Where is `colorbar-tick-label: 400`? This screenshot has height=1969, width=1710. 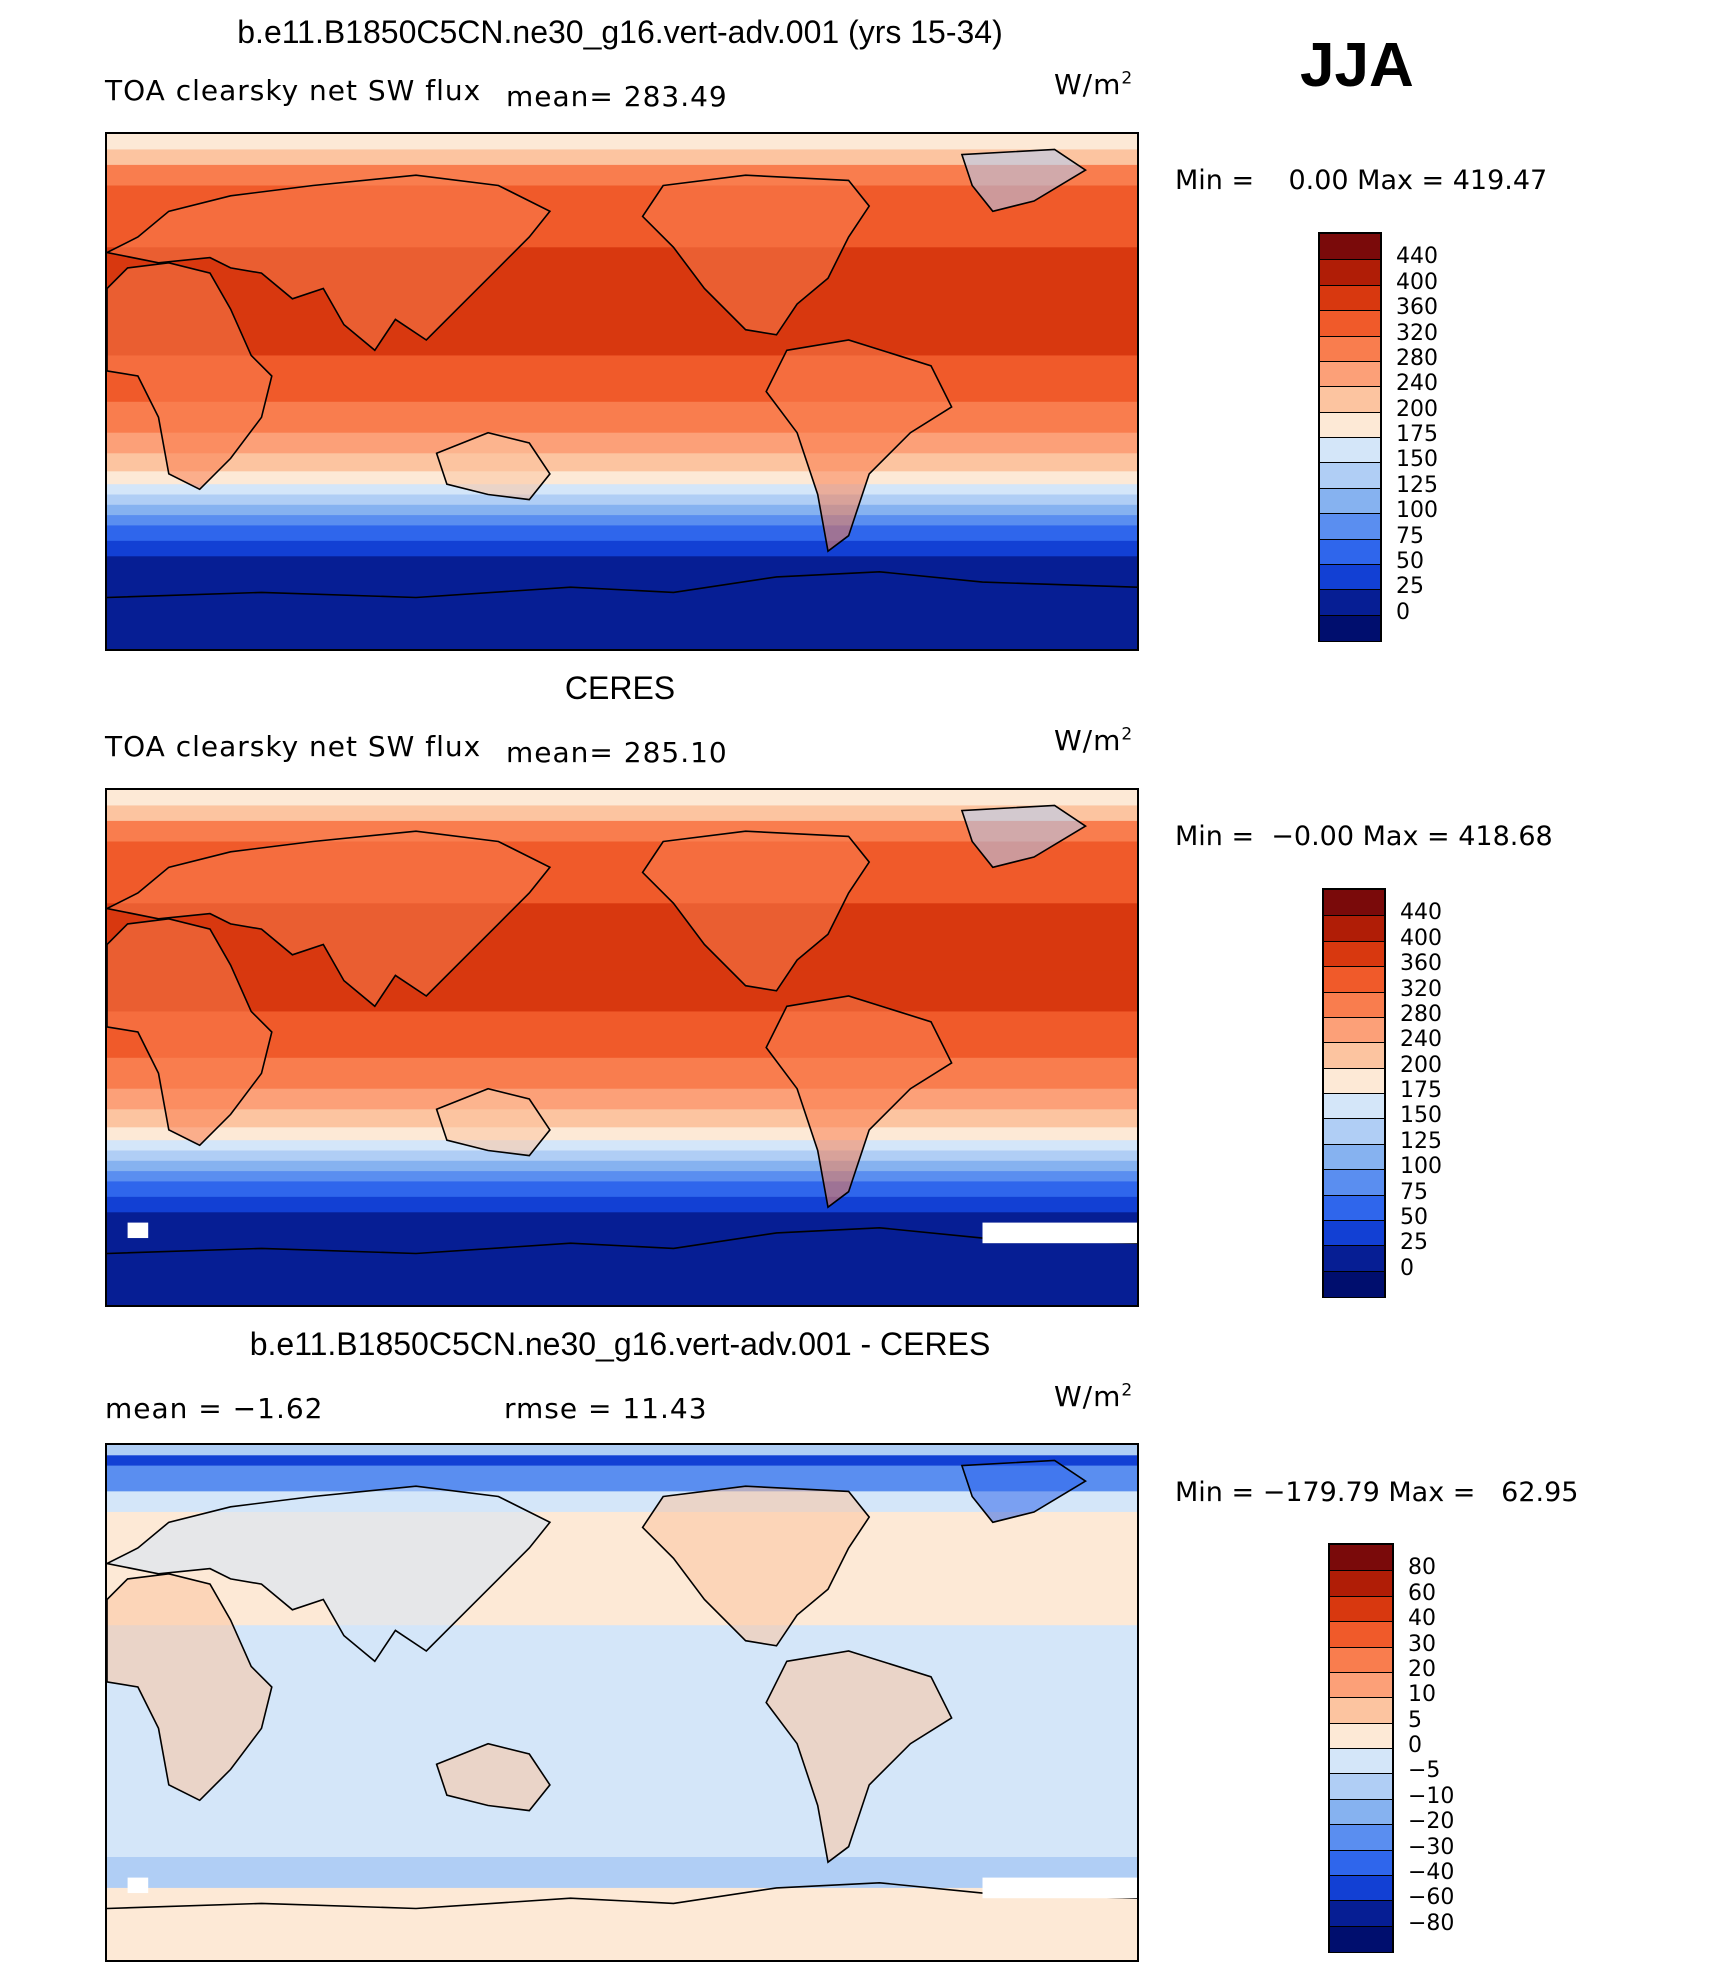 colorbar-tick-label: 400 is located at coordinates (1421, 938).